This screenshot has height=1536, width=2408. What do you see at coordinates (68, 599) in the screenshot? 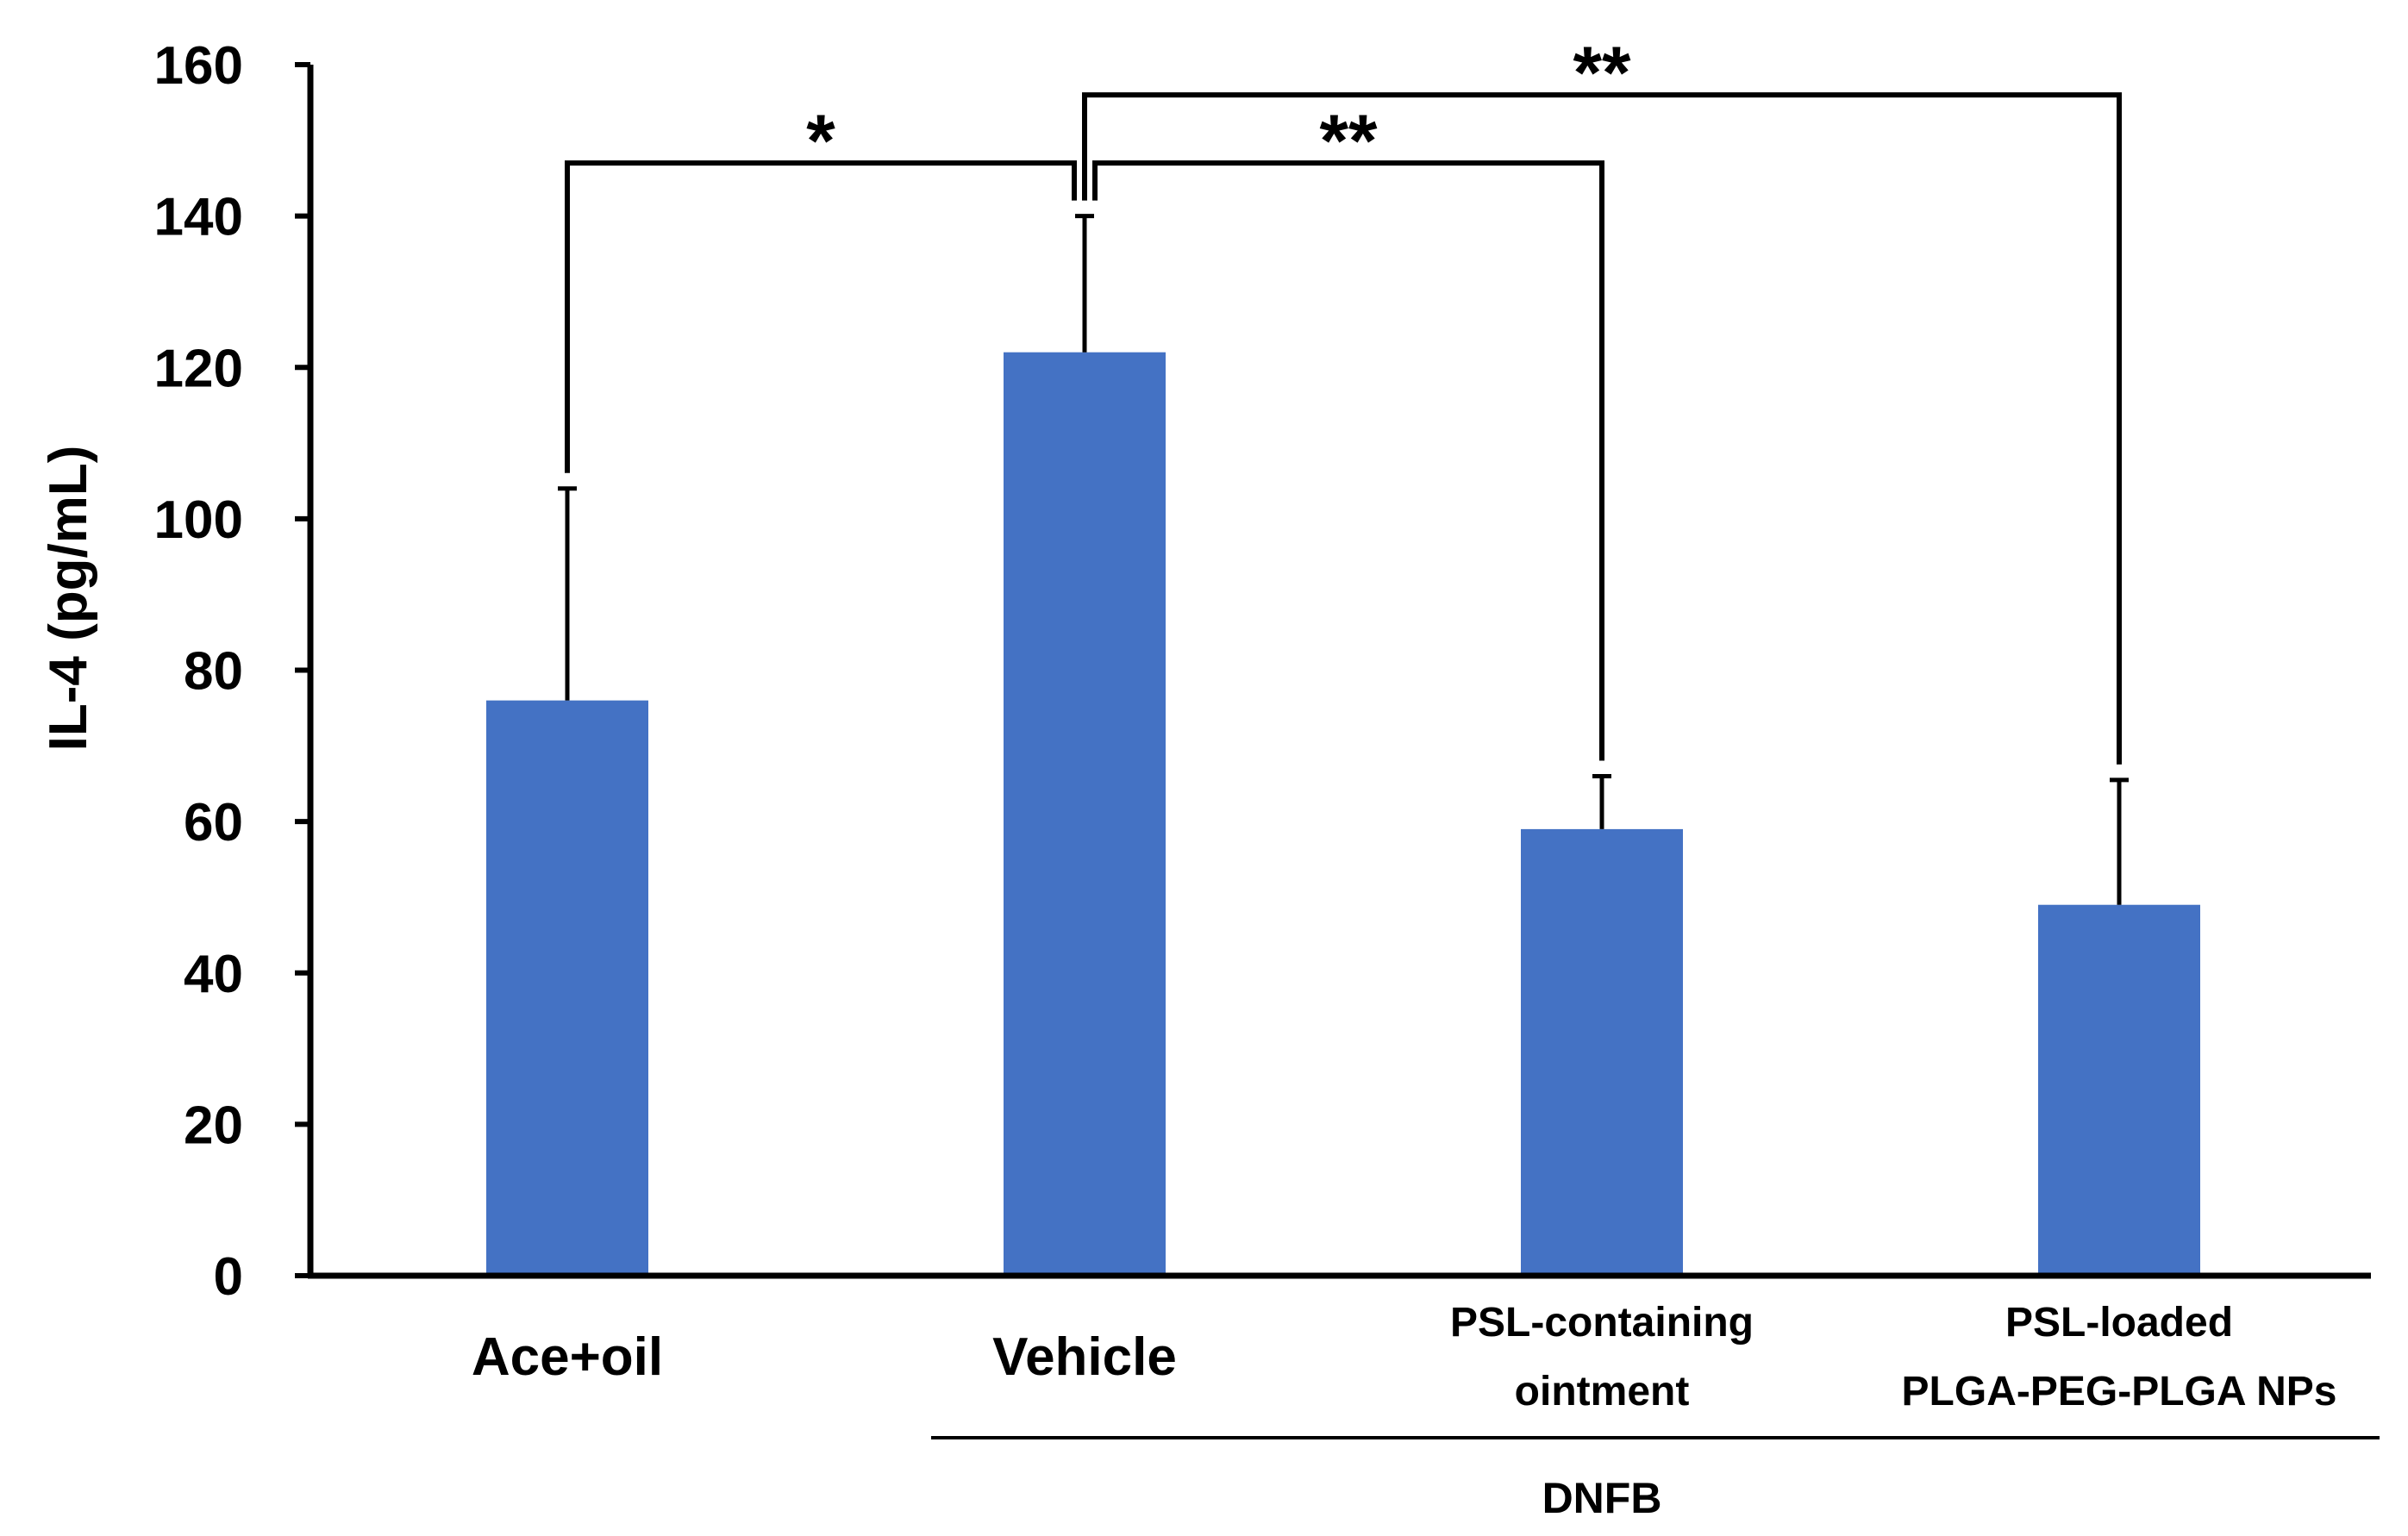
I see `y-axis-label: IL-4 (pg/mL)` at bounding box center [68, 599].